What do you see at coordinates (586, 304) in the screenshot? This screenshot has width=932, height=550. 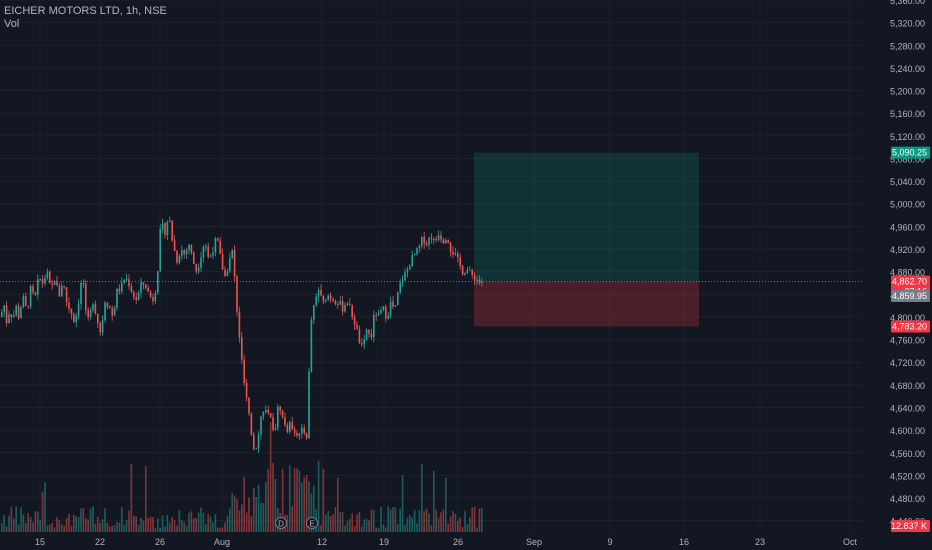 I see `loss-zone` at bounding box center [586, 304].